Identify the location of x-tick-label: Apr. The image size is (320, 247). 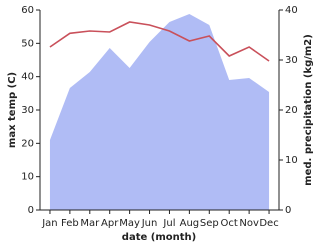
(110, 223).